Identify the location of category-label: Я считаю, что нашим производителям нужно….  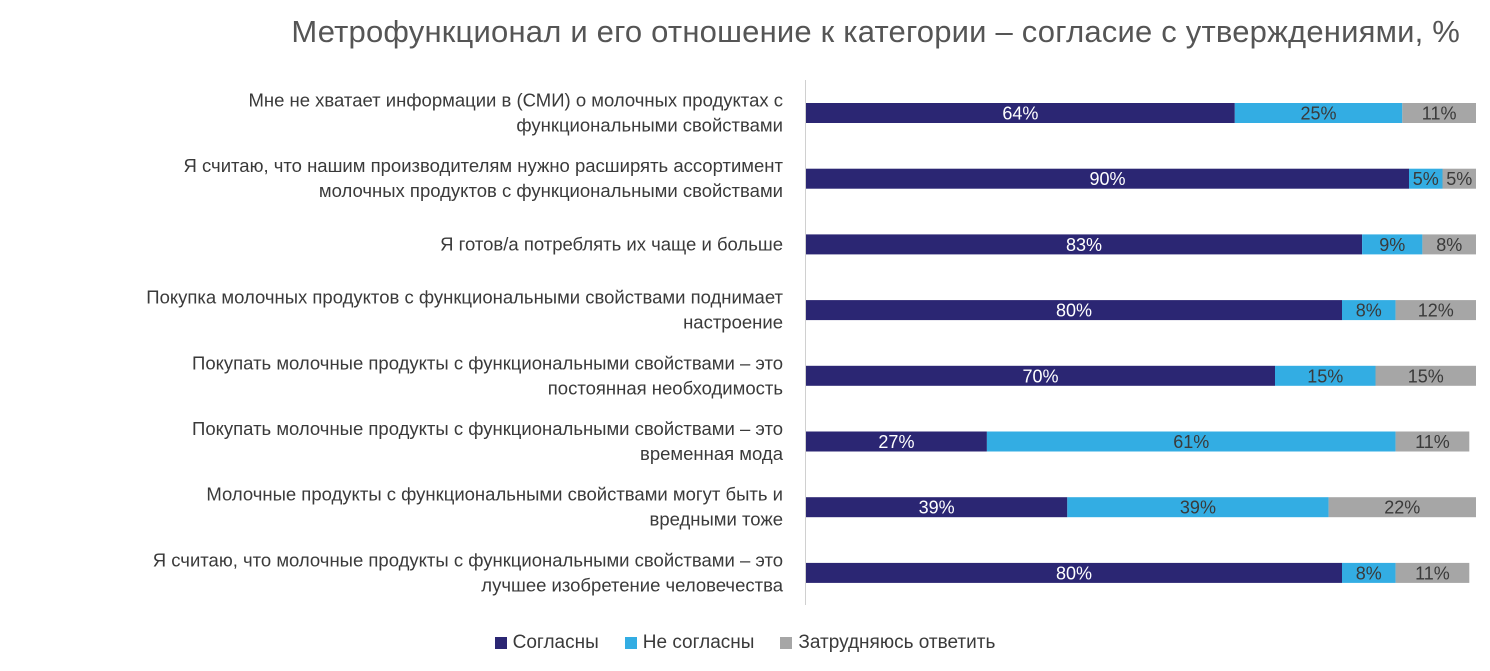
(484, 178).